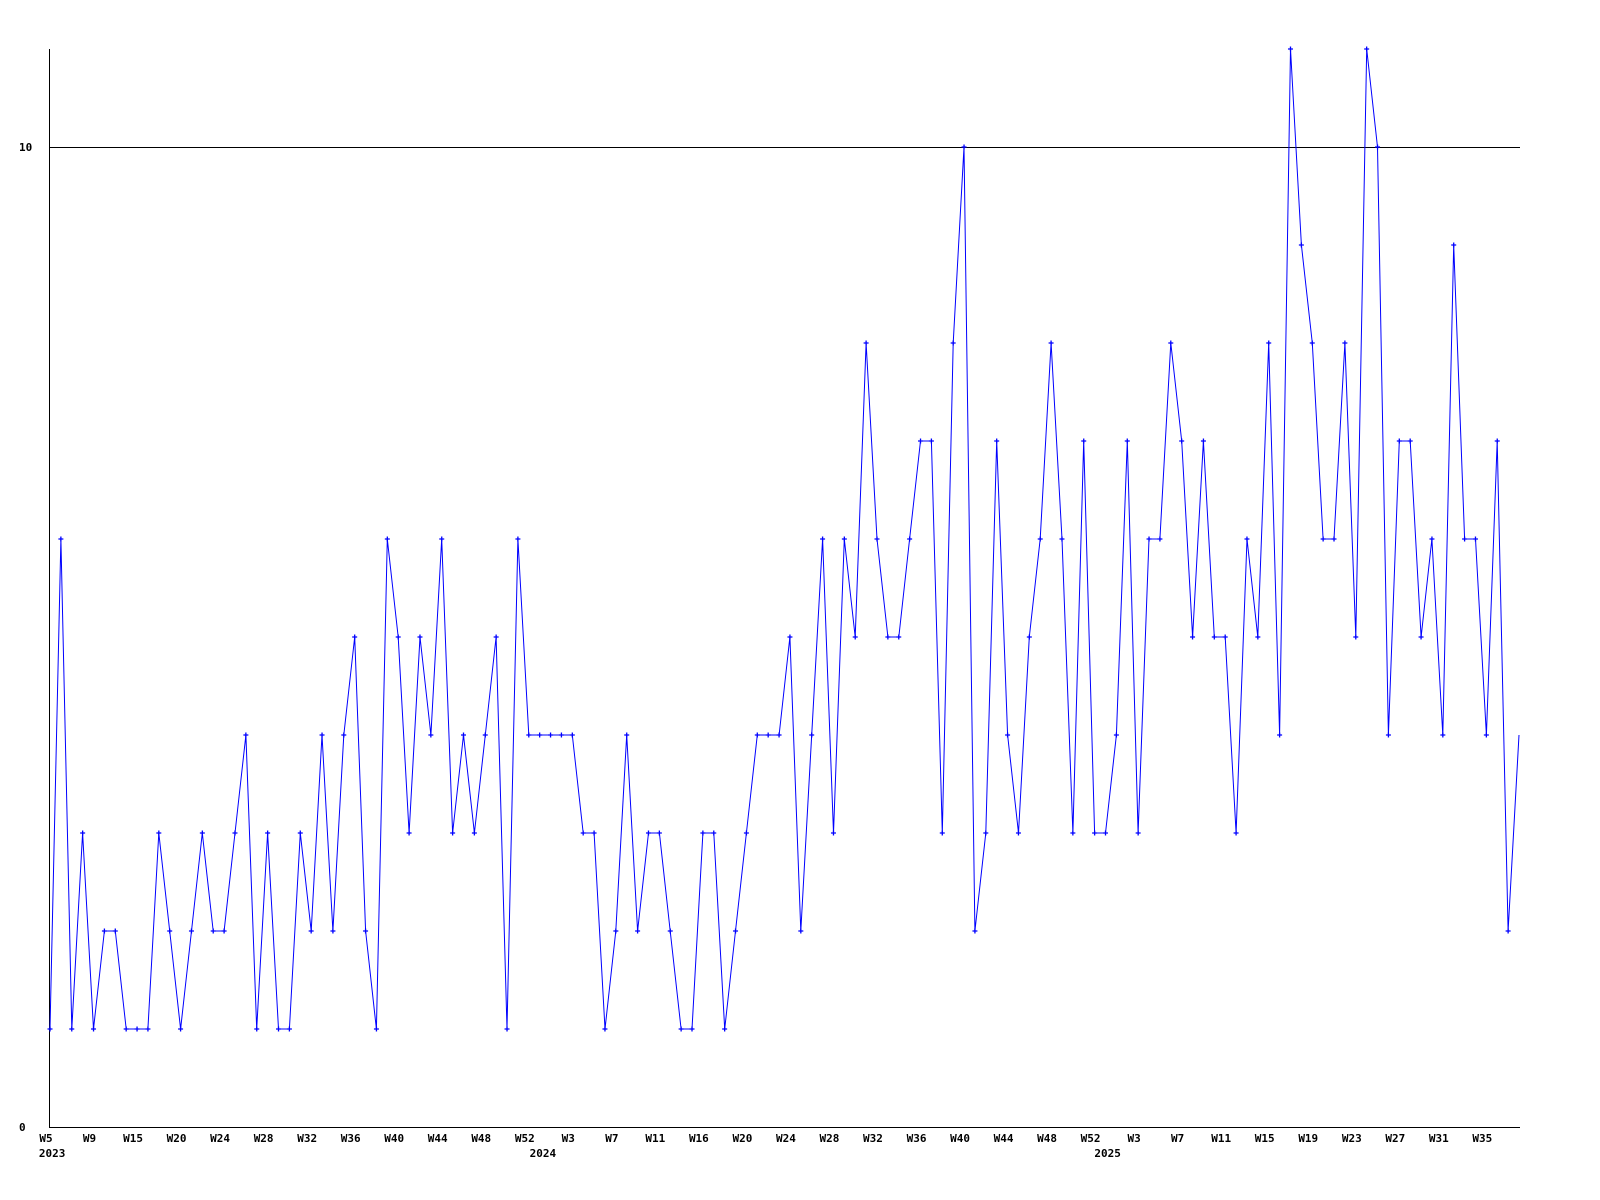  What do you see at coordinates (220, 1138) in the screenshot?
I see `x-tick-label: W24` at bounding box center [220, 1138].